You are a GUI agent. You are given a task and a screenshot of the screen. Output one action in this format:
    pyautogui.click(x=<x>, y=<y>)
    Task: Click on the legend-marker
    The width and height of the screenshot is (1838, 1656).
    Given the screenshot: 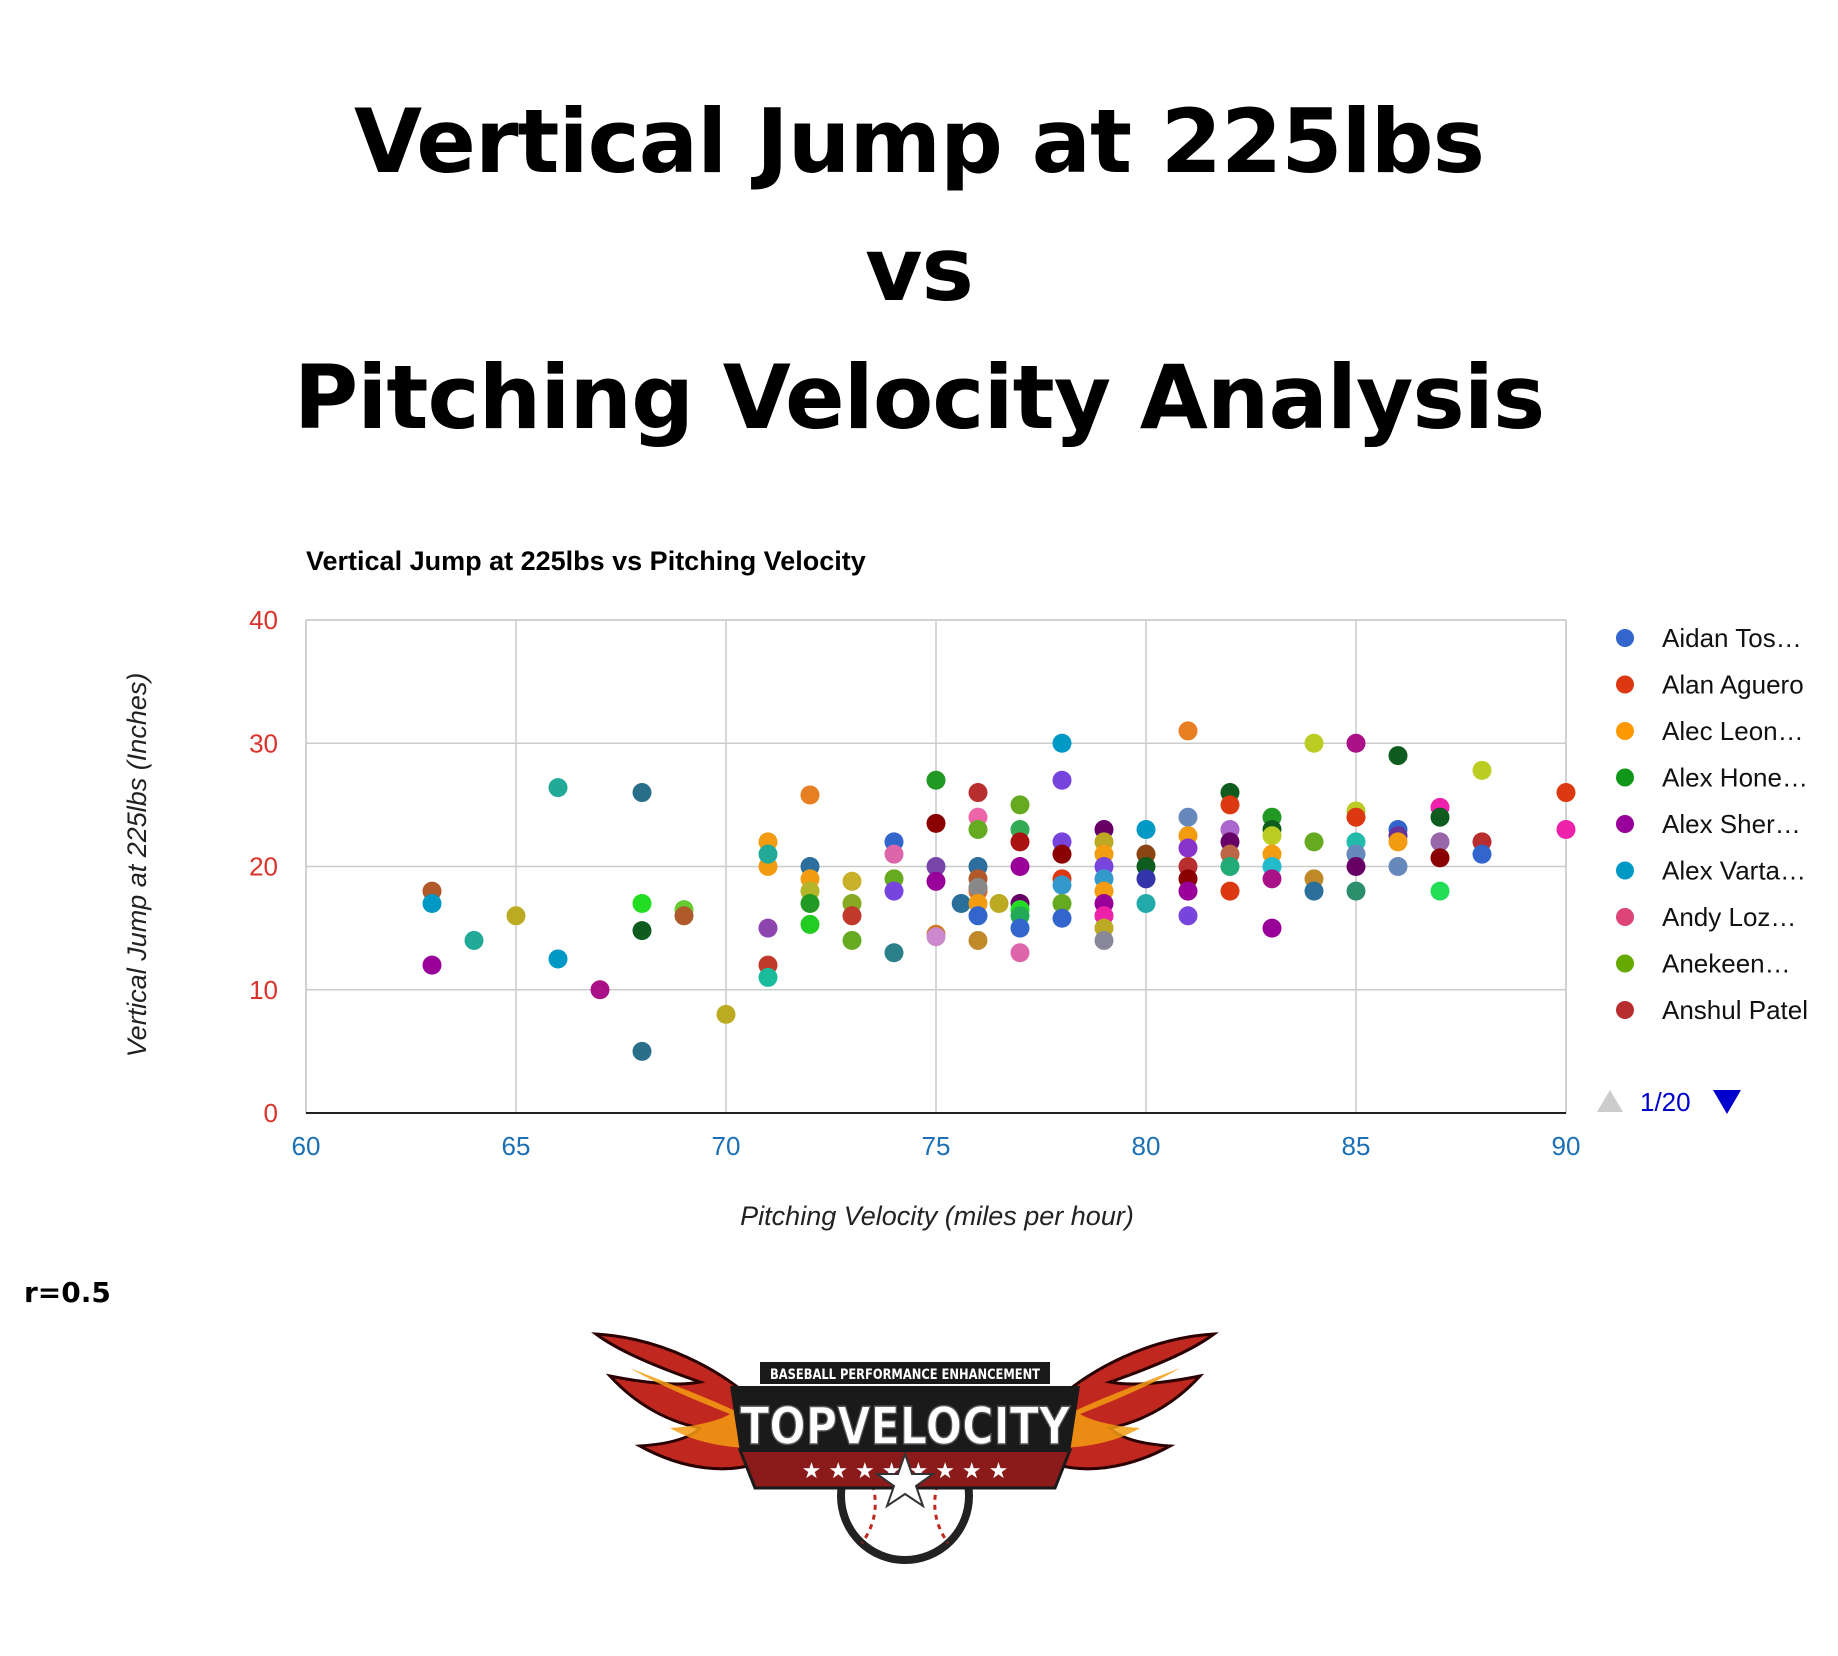 What is the action you would take?
    pyautogui.click(x=1625, y=731)
    